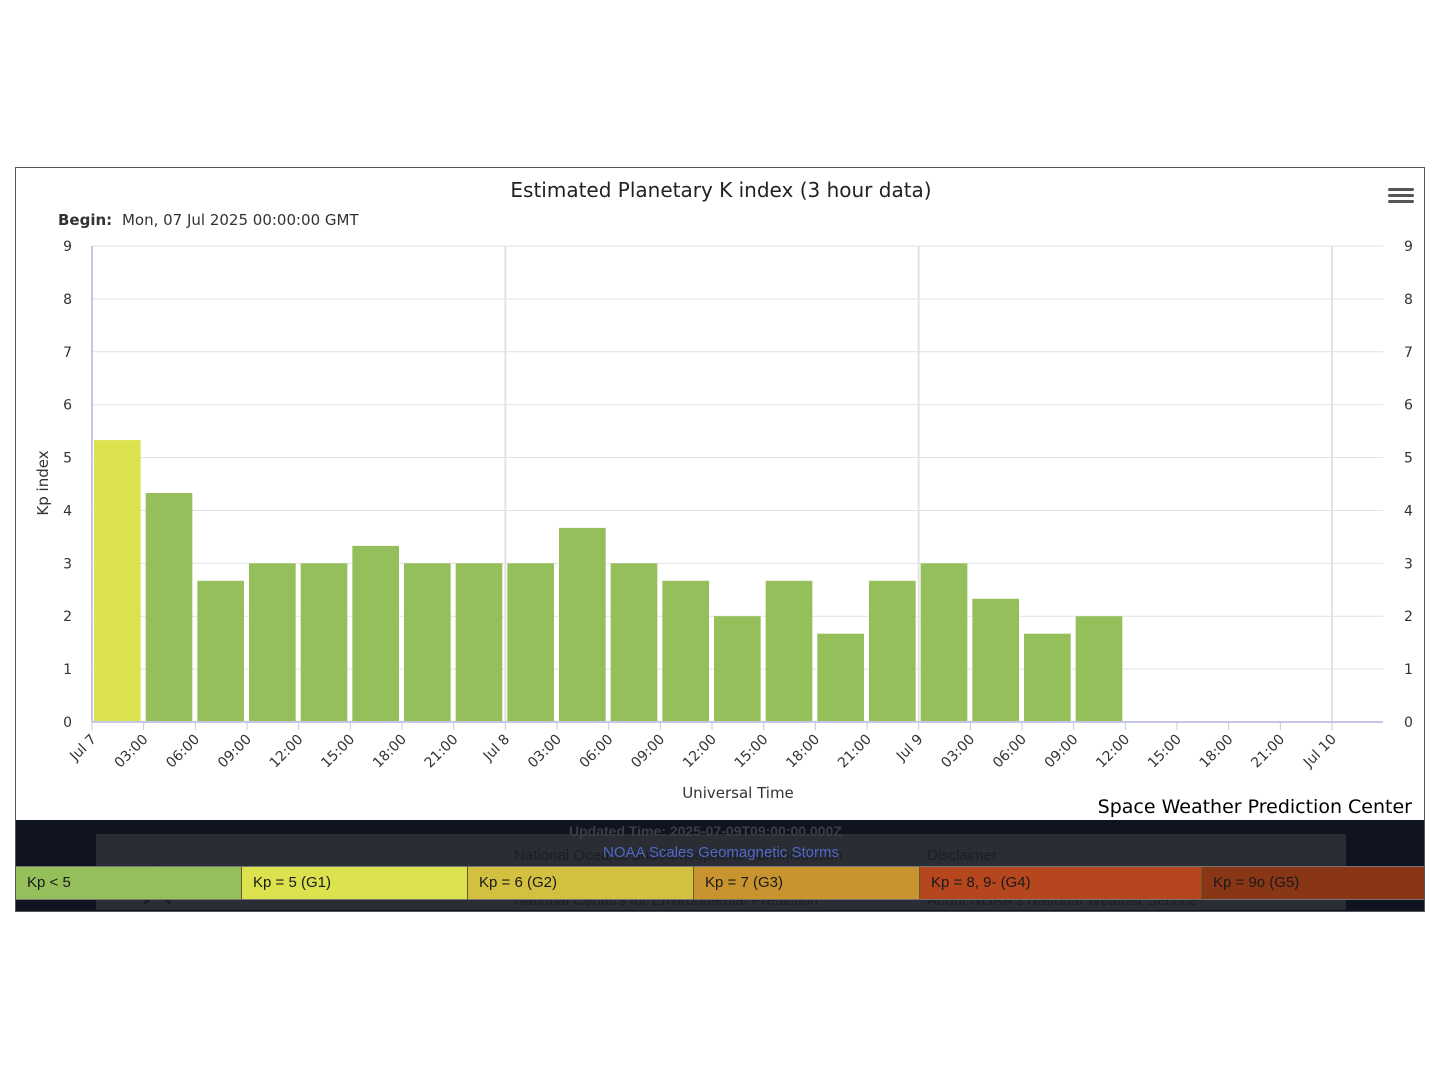  What do you see at coordinates (67, 670) in the screenshot?
I see `y-tick-label-left: 1` at bounding box center [67, 670].